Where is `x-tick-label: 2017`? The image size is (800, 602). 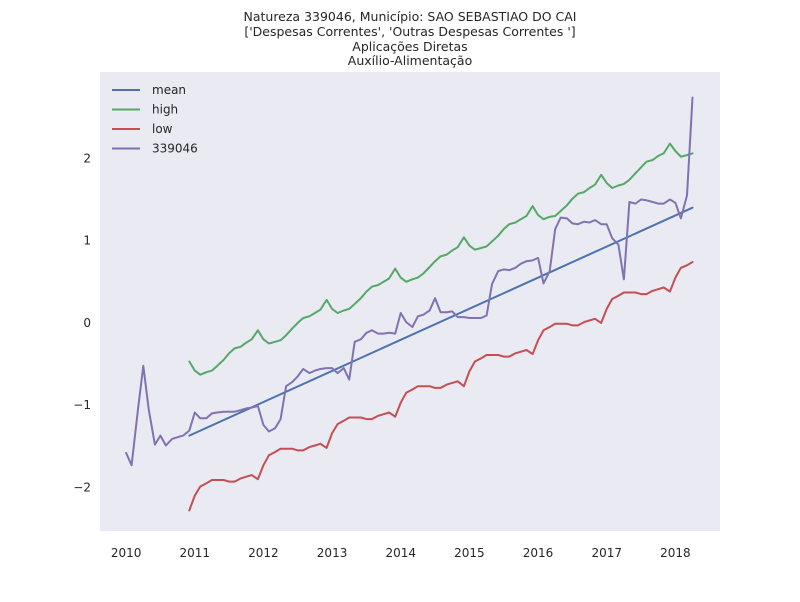
x-tick-label: 2017 is located at coordinates (606, 553).